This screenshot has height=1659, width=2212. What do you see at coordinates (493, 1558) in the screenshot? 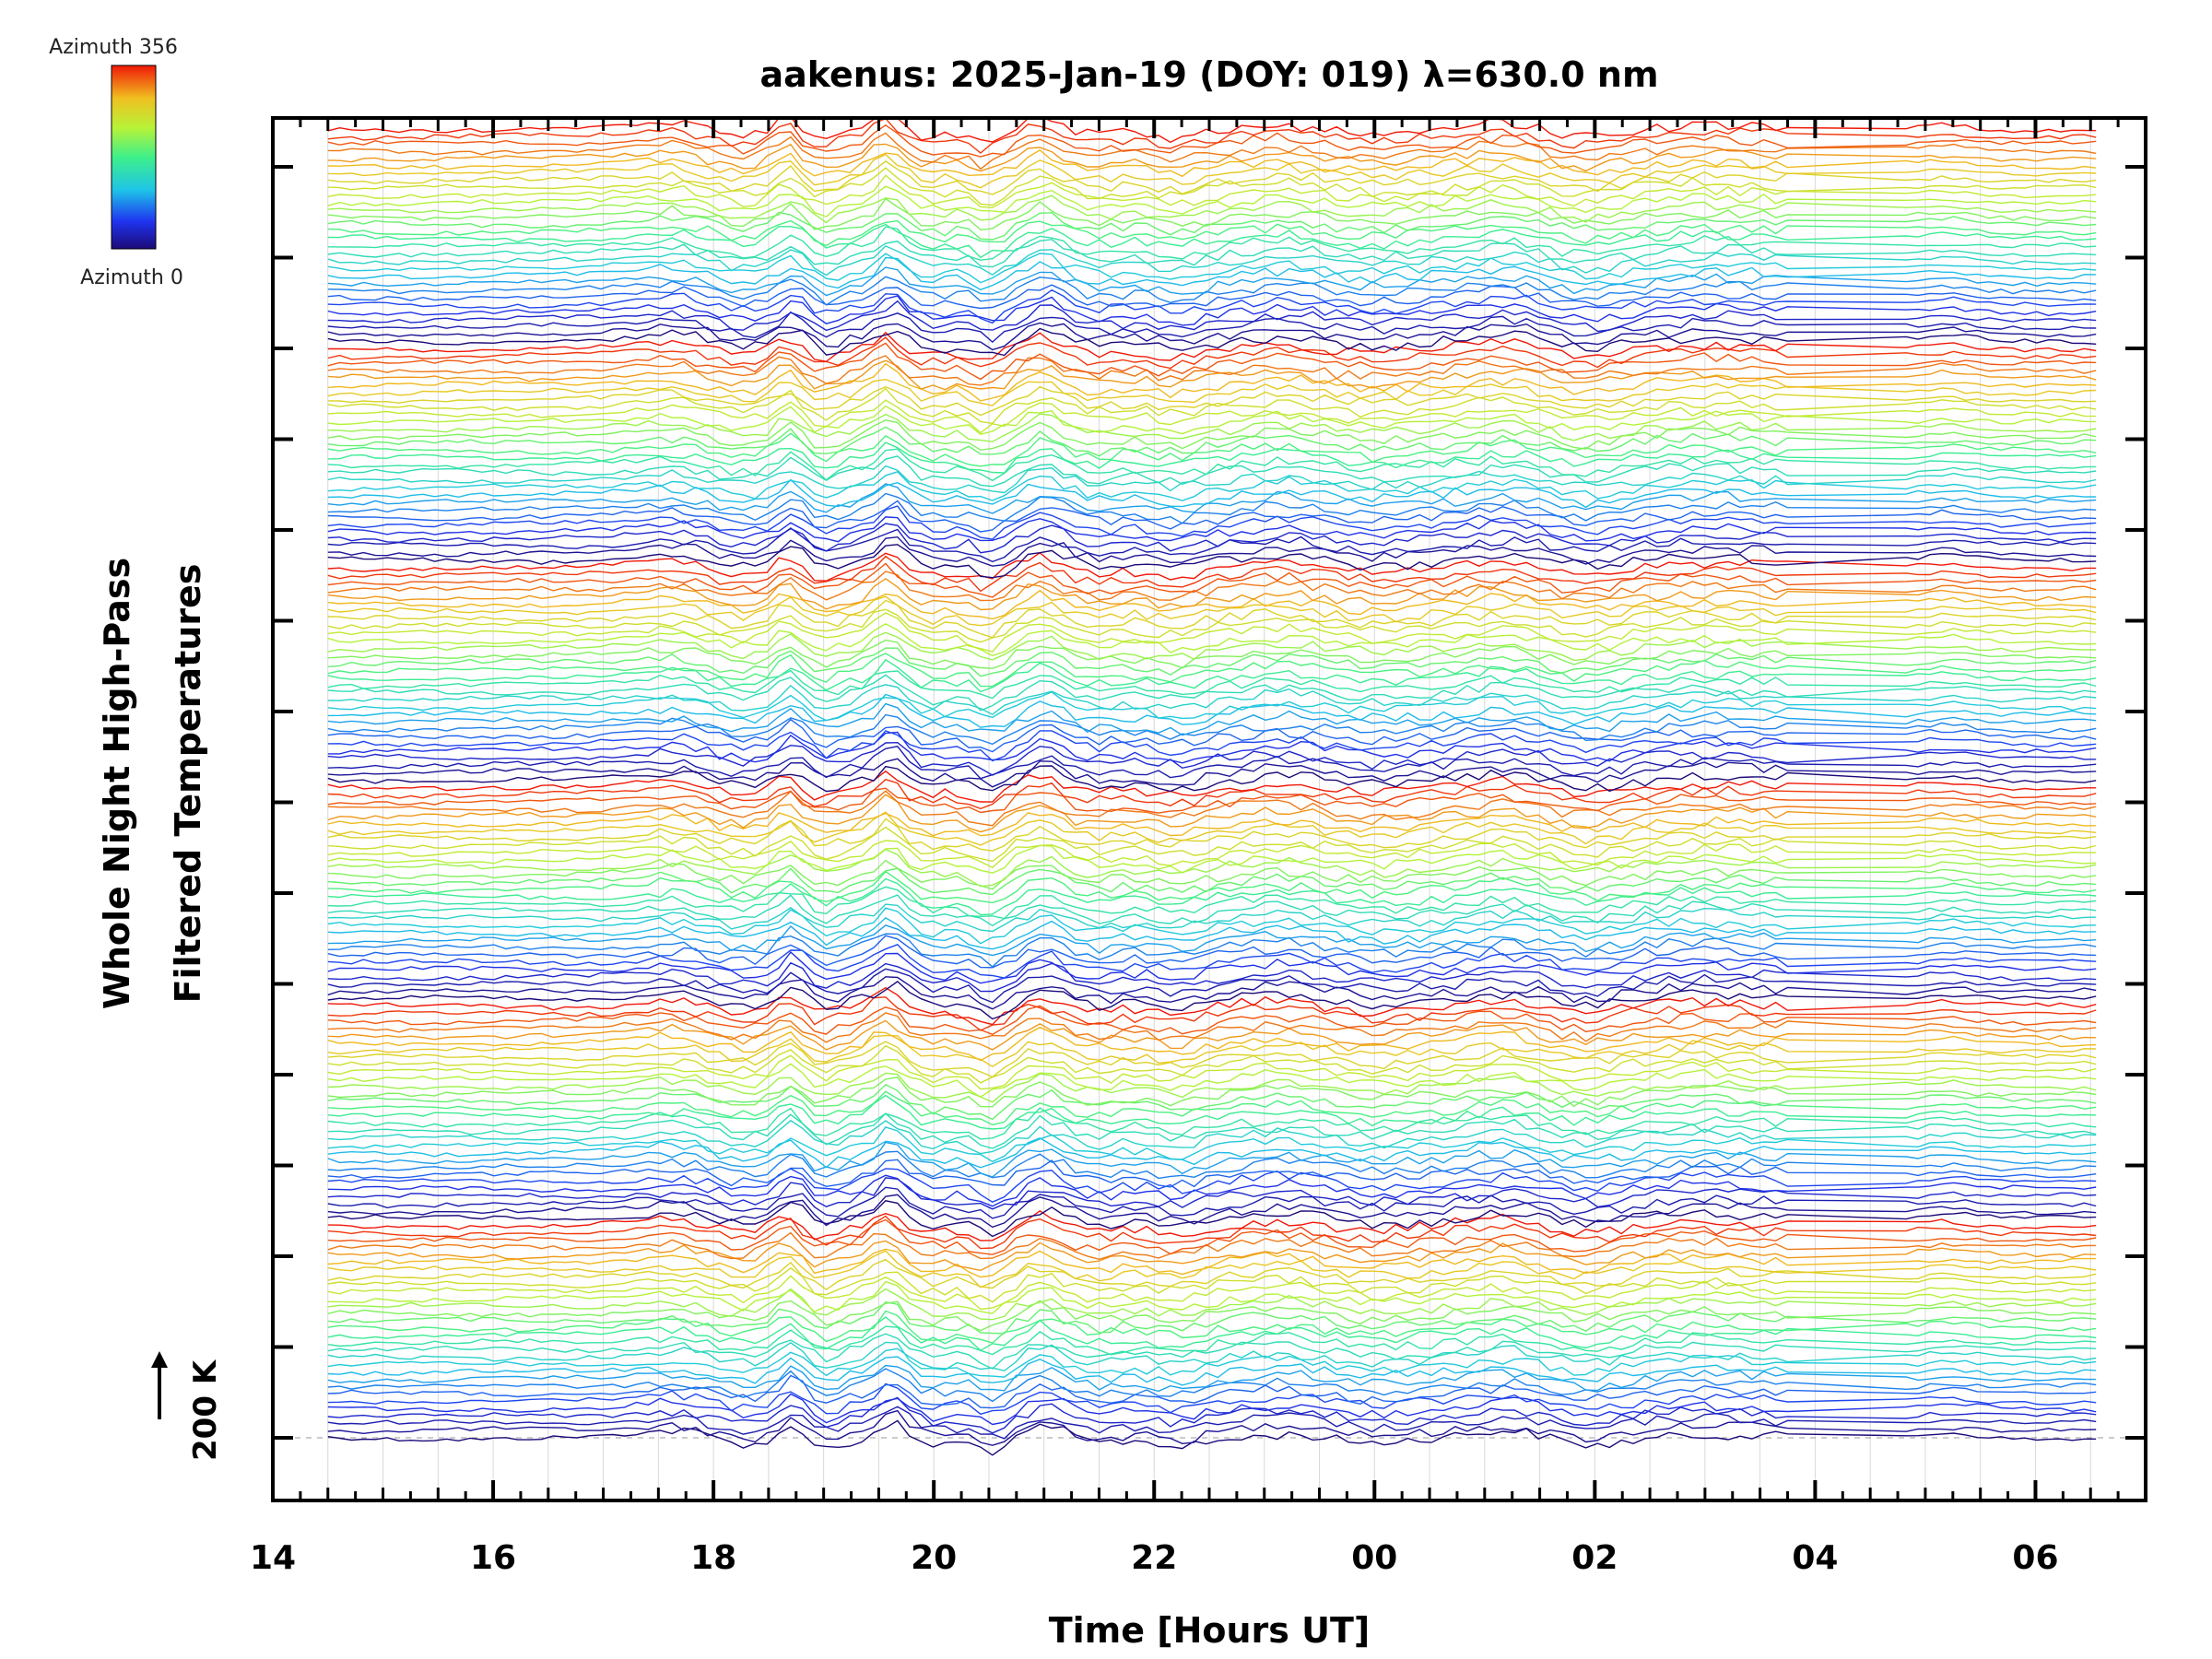
I see `x-tick-label: 16` at bounding box center [493, 1558].